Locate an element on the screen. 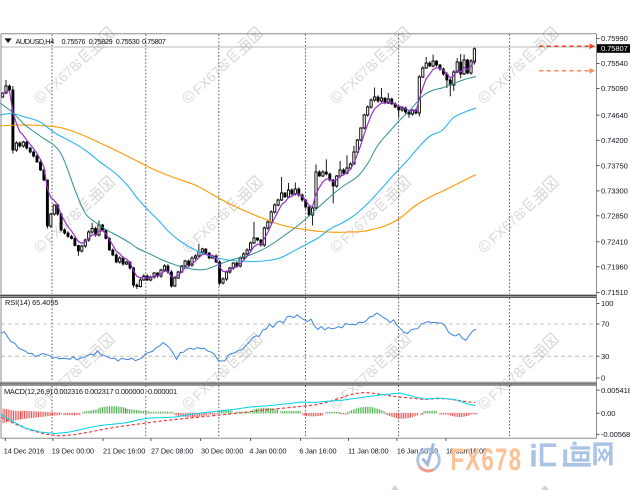 This screenshot has width=630, height=490. svg-text: 16 Jan 00:00 is located at coordinates (417, 450).